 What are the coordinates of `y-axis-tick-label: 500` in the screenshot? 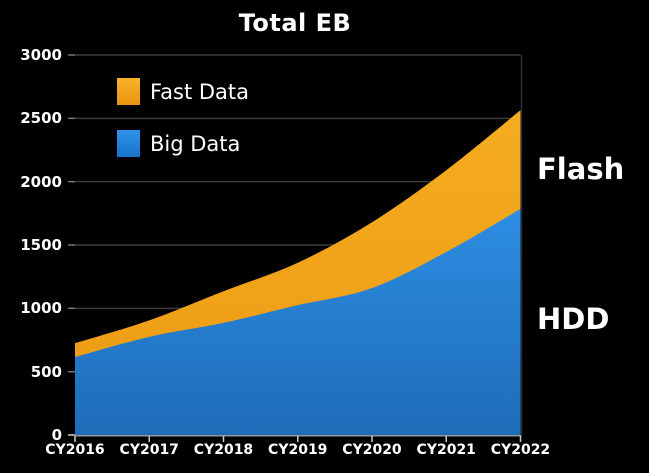 It's located at (46, 371).